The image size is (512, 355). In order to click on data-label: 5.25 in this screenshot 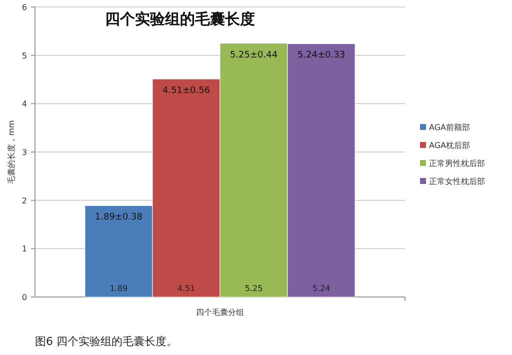, I will do `click(253, 288)`.